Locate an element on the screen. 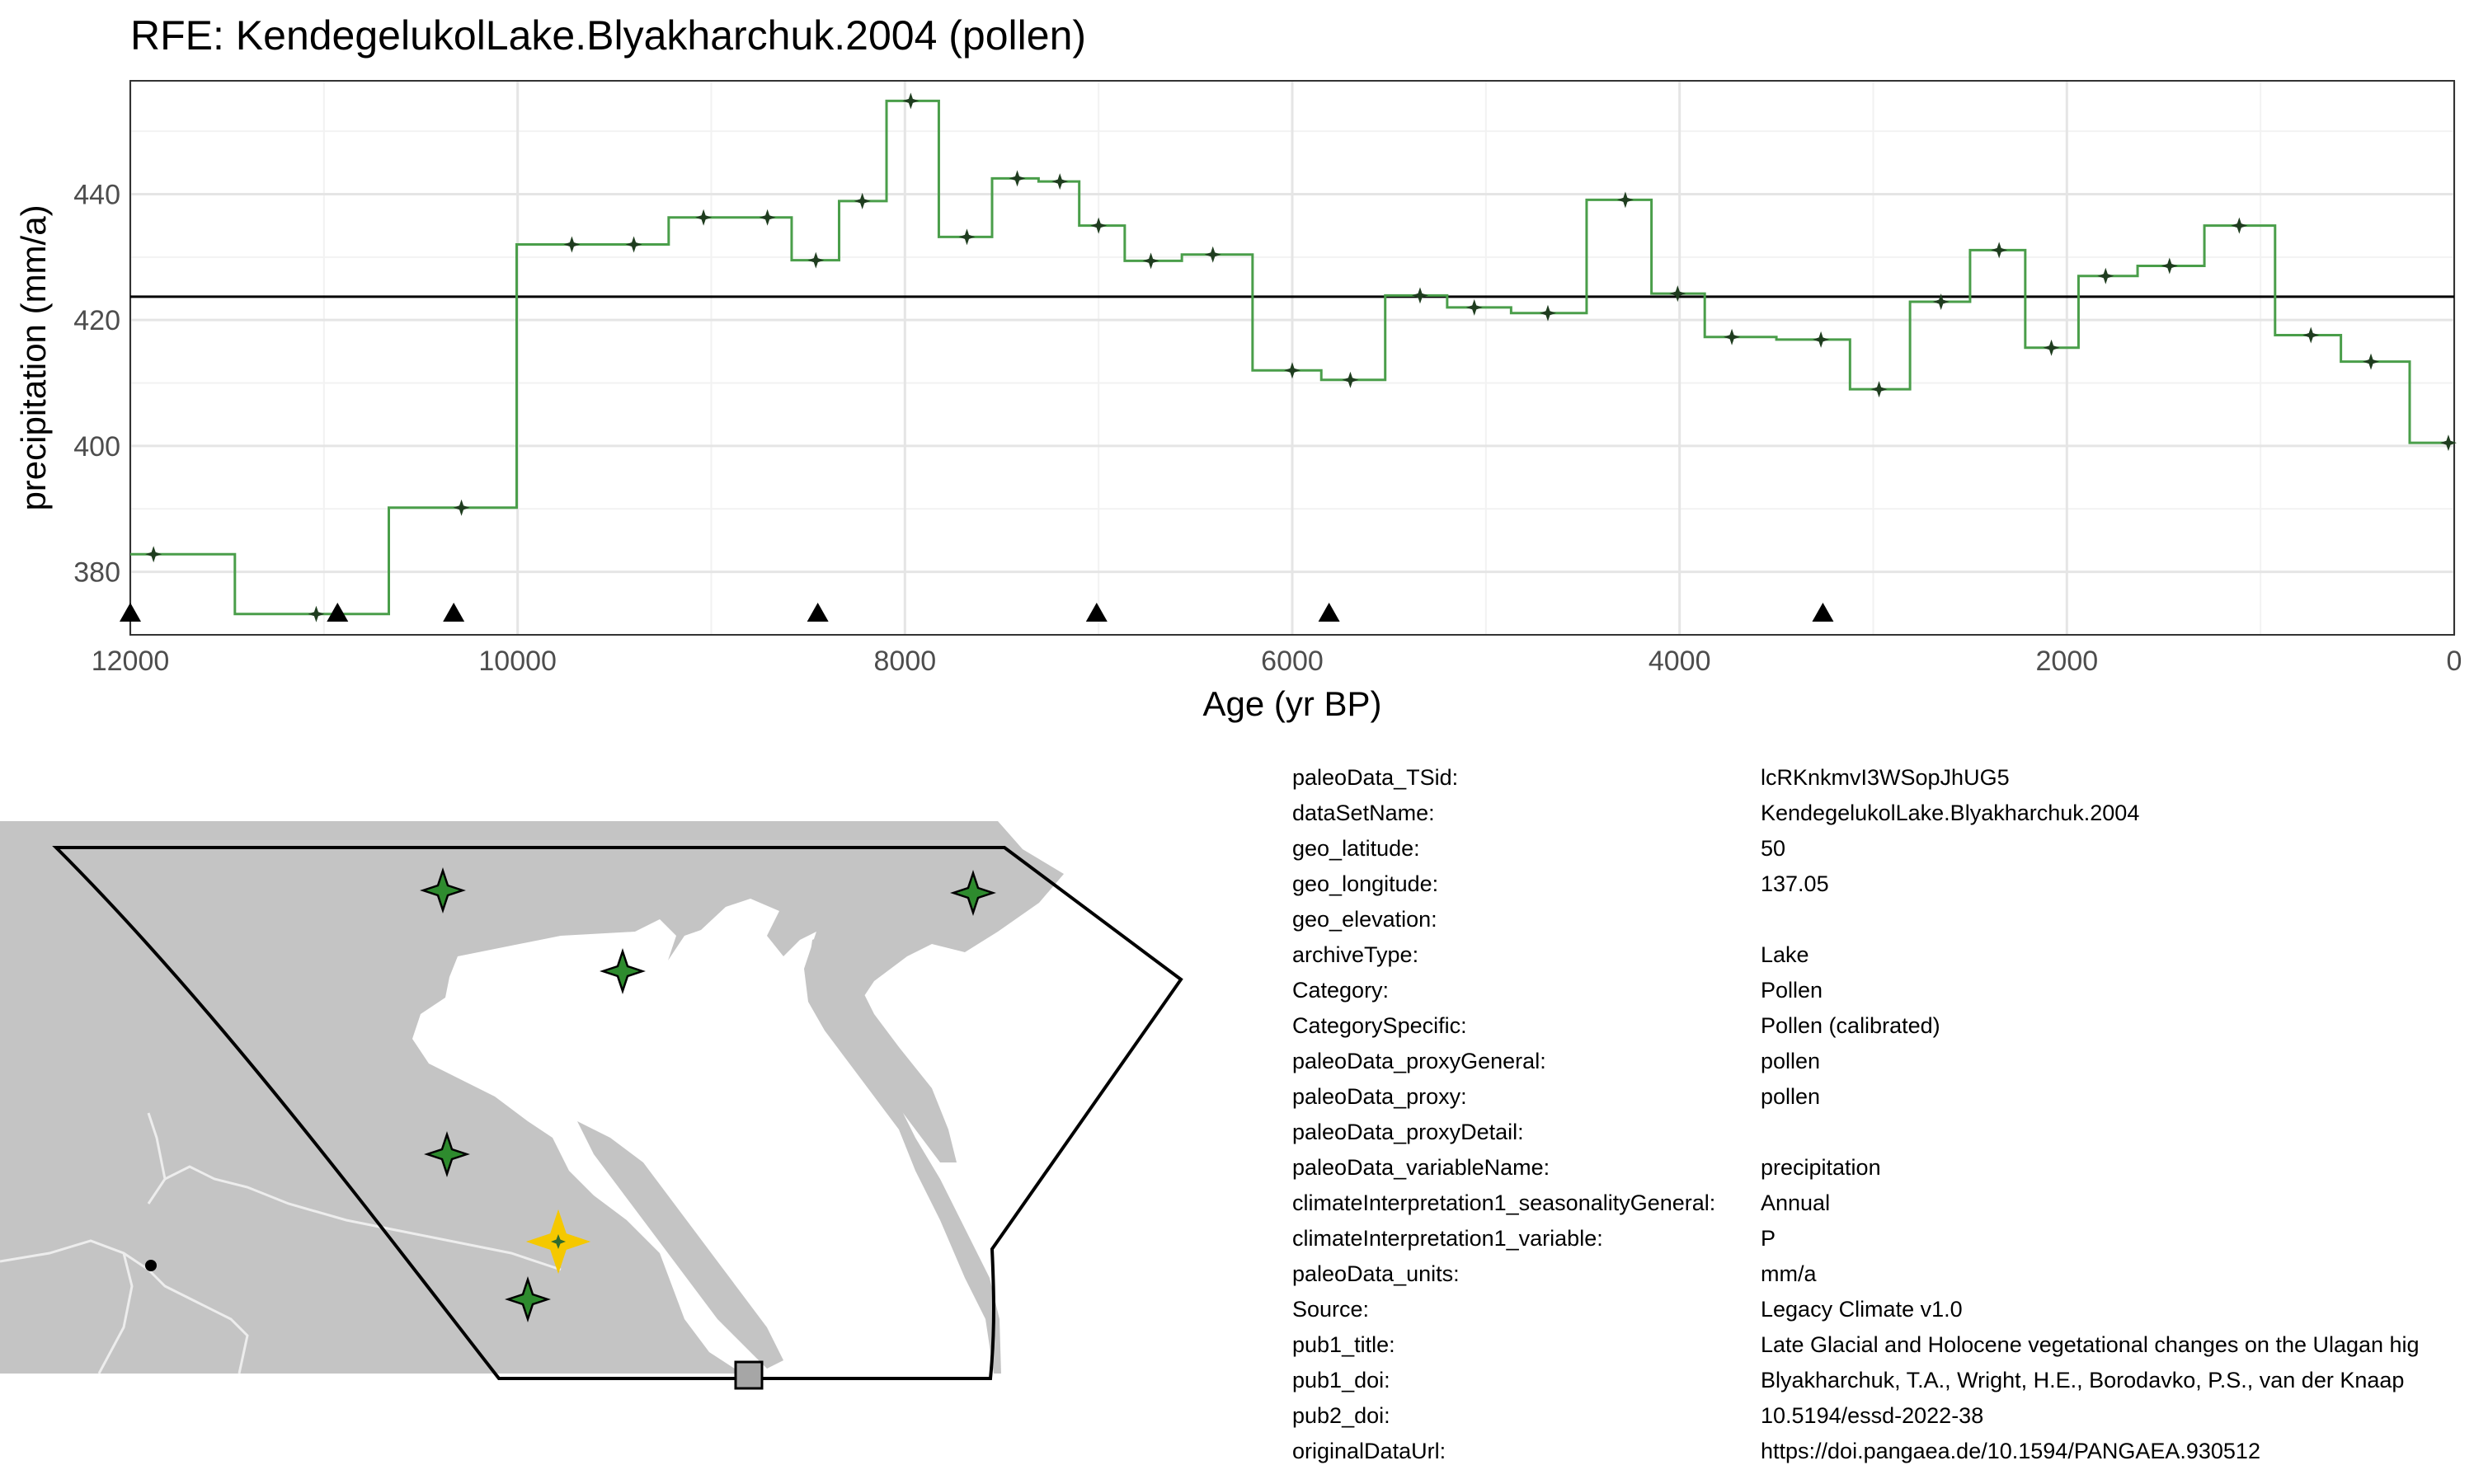 The image size is (2474, 1484). map-sites is located at coordinates (708, 1094).